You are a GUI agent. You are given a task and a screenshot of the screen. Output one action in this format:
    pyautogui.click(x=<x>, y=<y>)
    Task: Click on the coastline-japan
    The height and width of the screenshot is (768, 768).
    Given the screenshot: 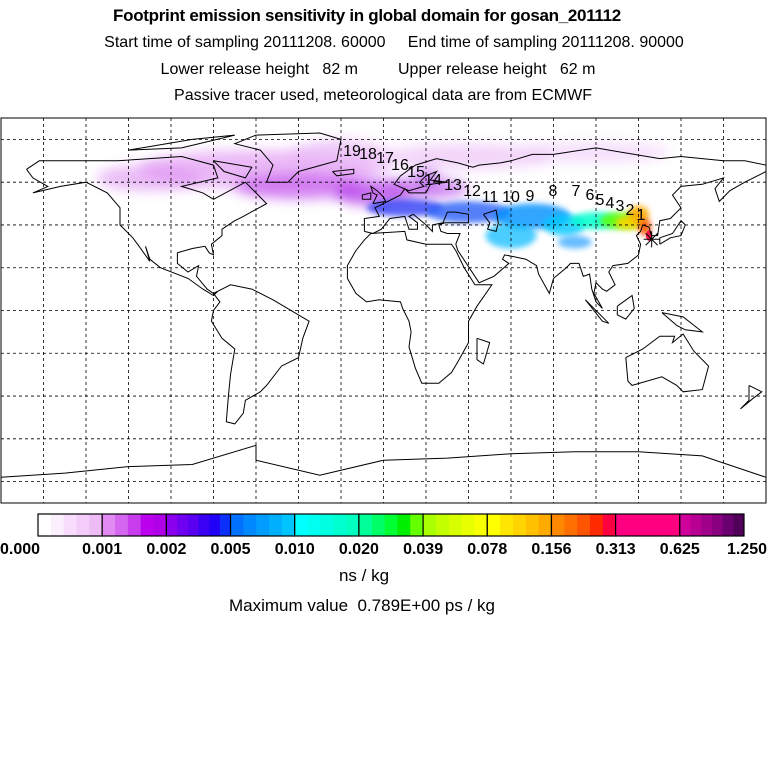 What is the action you would take?
    pyautogui.click(x=672, y=232)
    